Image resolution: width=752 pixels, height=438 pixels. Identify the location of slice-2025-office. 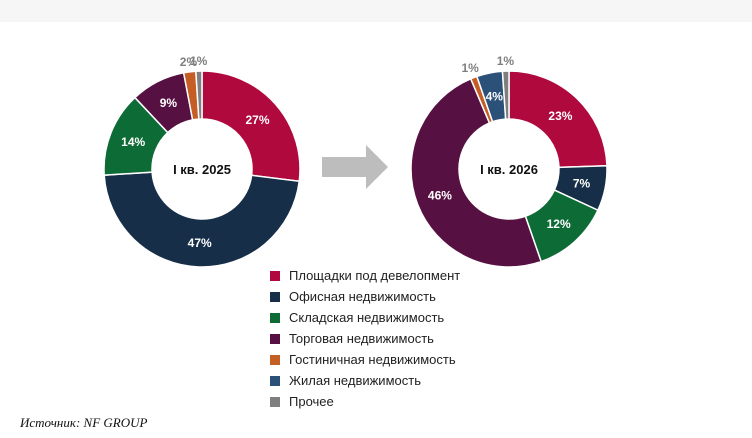
(202, 219).